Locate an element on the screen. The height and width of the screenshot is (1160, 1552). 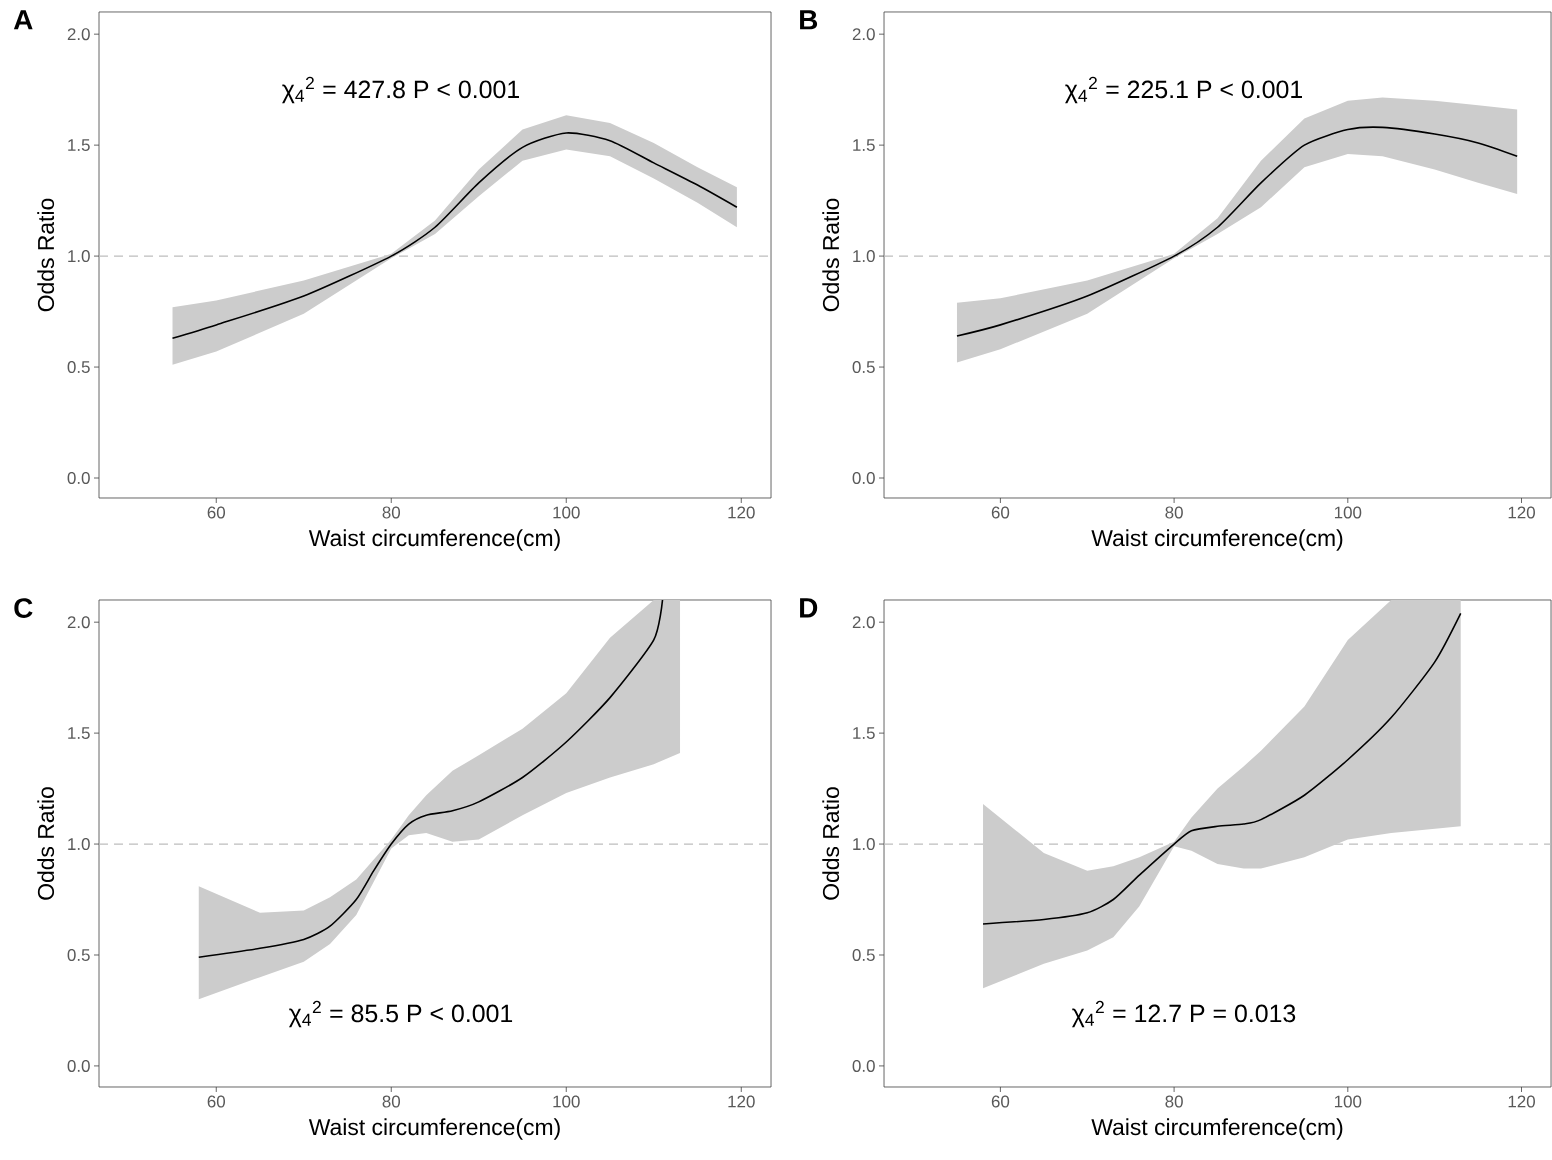
annotation: χ$_{4}$$^{2}$ = 427.8 P < 0.001 is located at coordinates (400, 90).